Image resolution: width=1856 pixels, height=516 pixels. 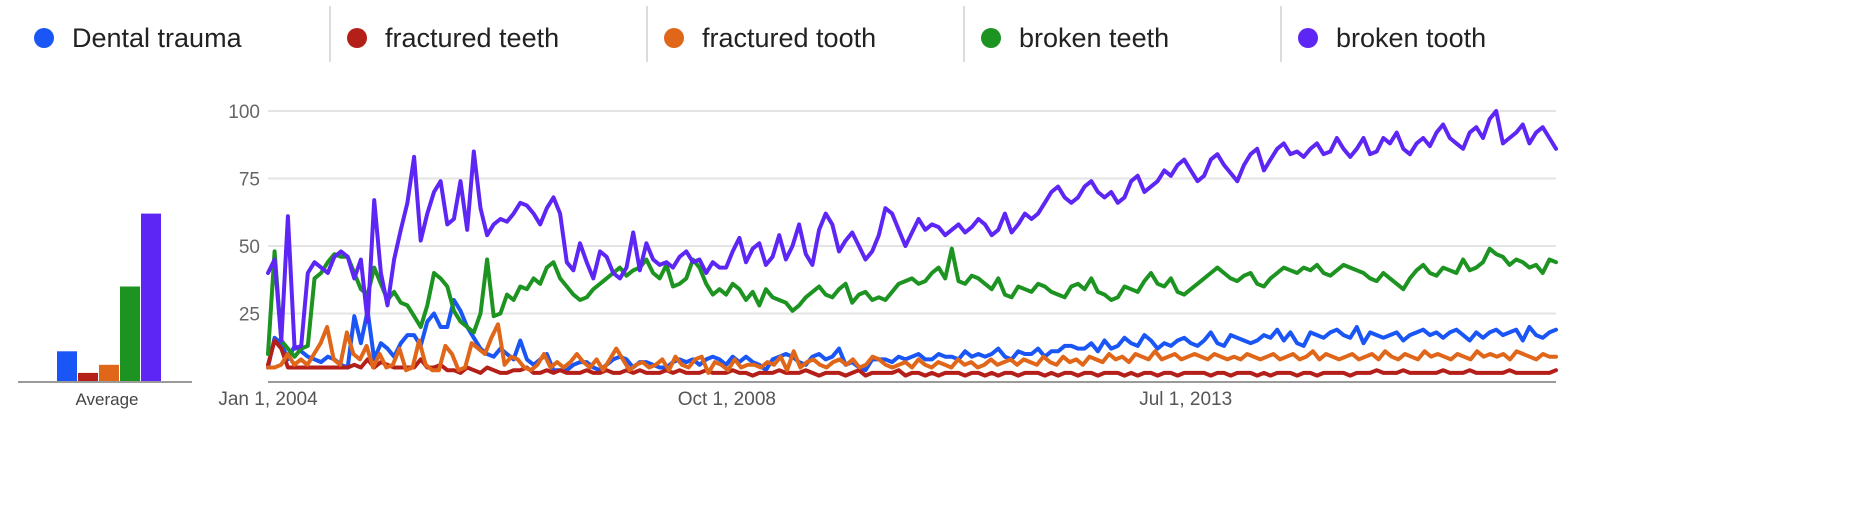 What do you see at coordinates (249, 180) in the screenshot?
I see `y-tick-label: 75` at bounding box center [249, 180].